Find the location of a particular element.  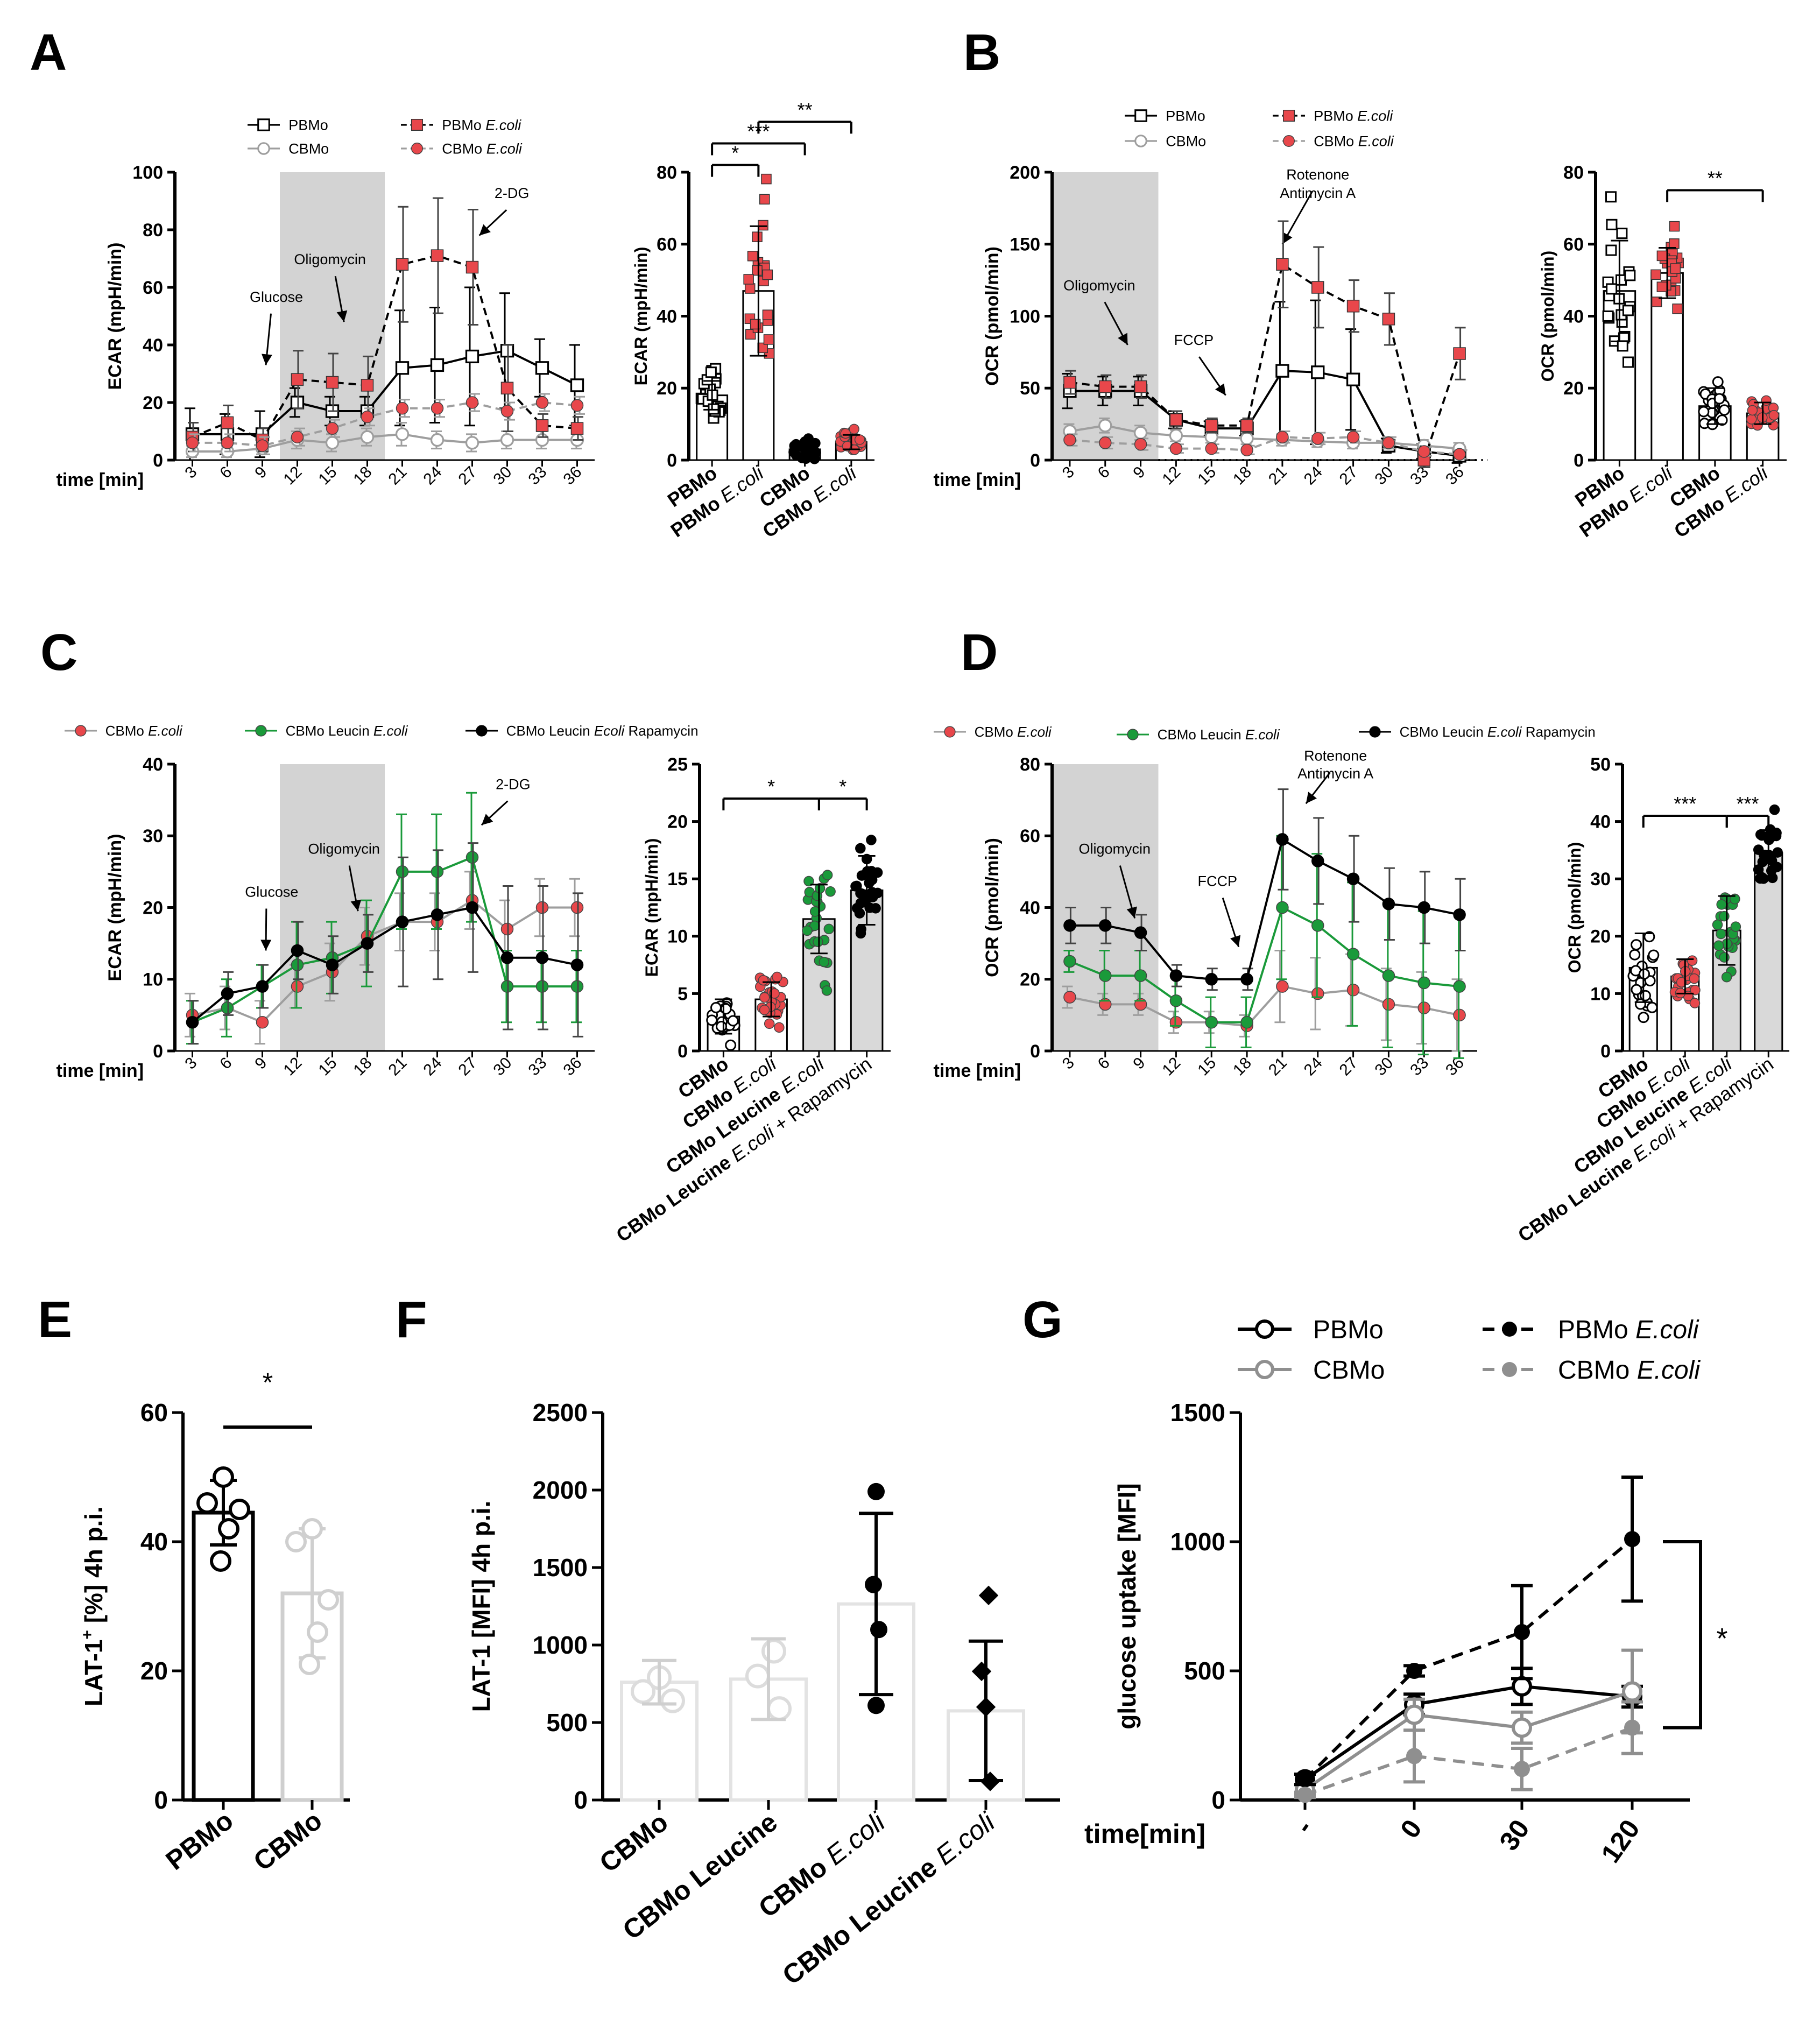

C1-annotation-arrowhead is located at coordinates (266, 946).